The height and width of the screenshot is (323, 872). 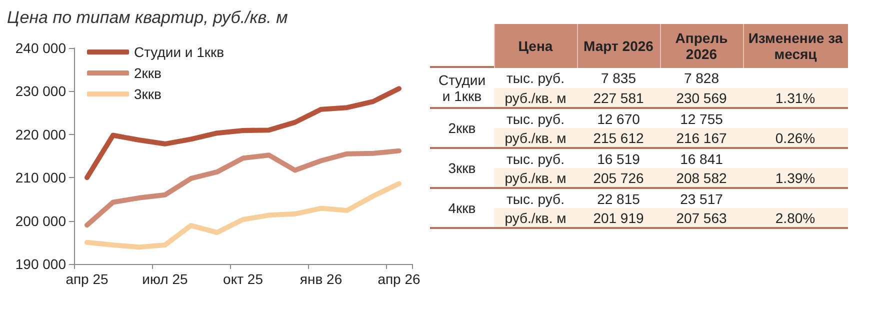 What do you see at coordinates (618, 178) in the screenshot?
I see `text: 205 726` at bounding box center [618, 178].